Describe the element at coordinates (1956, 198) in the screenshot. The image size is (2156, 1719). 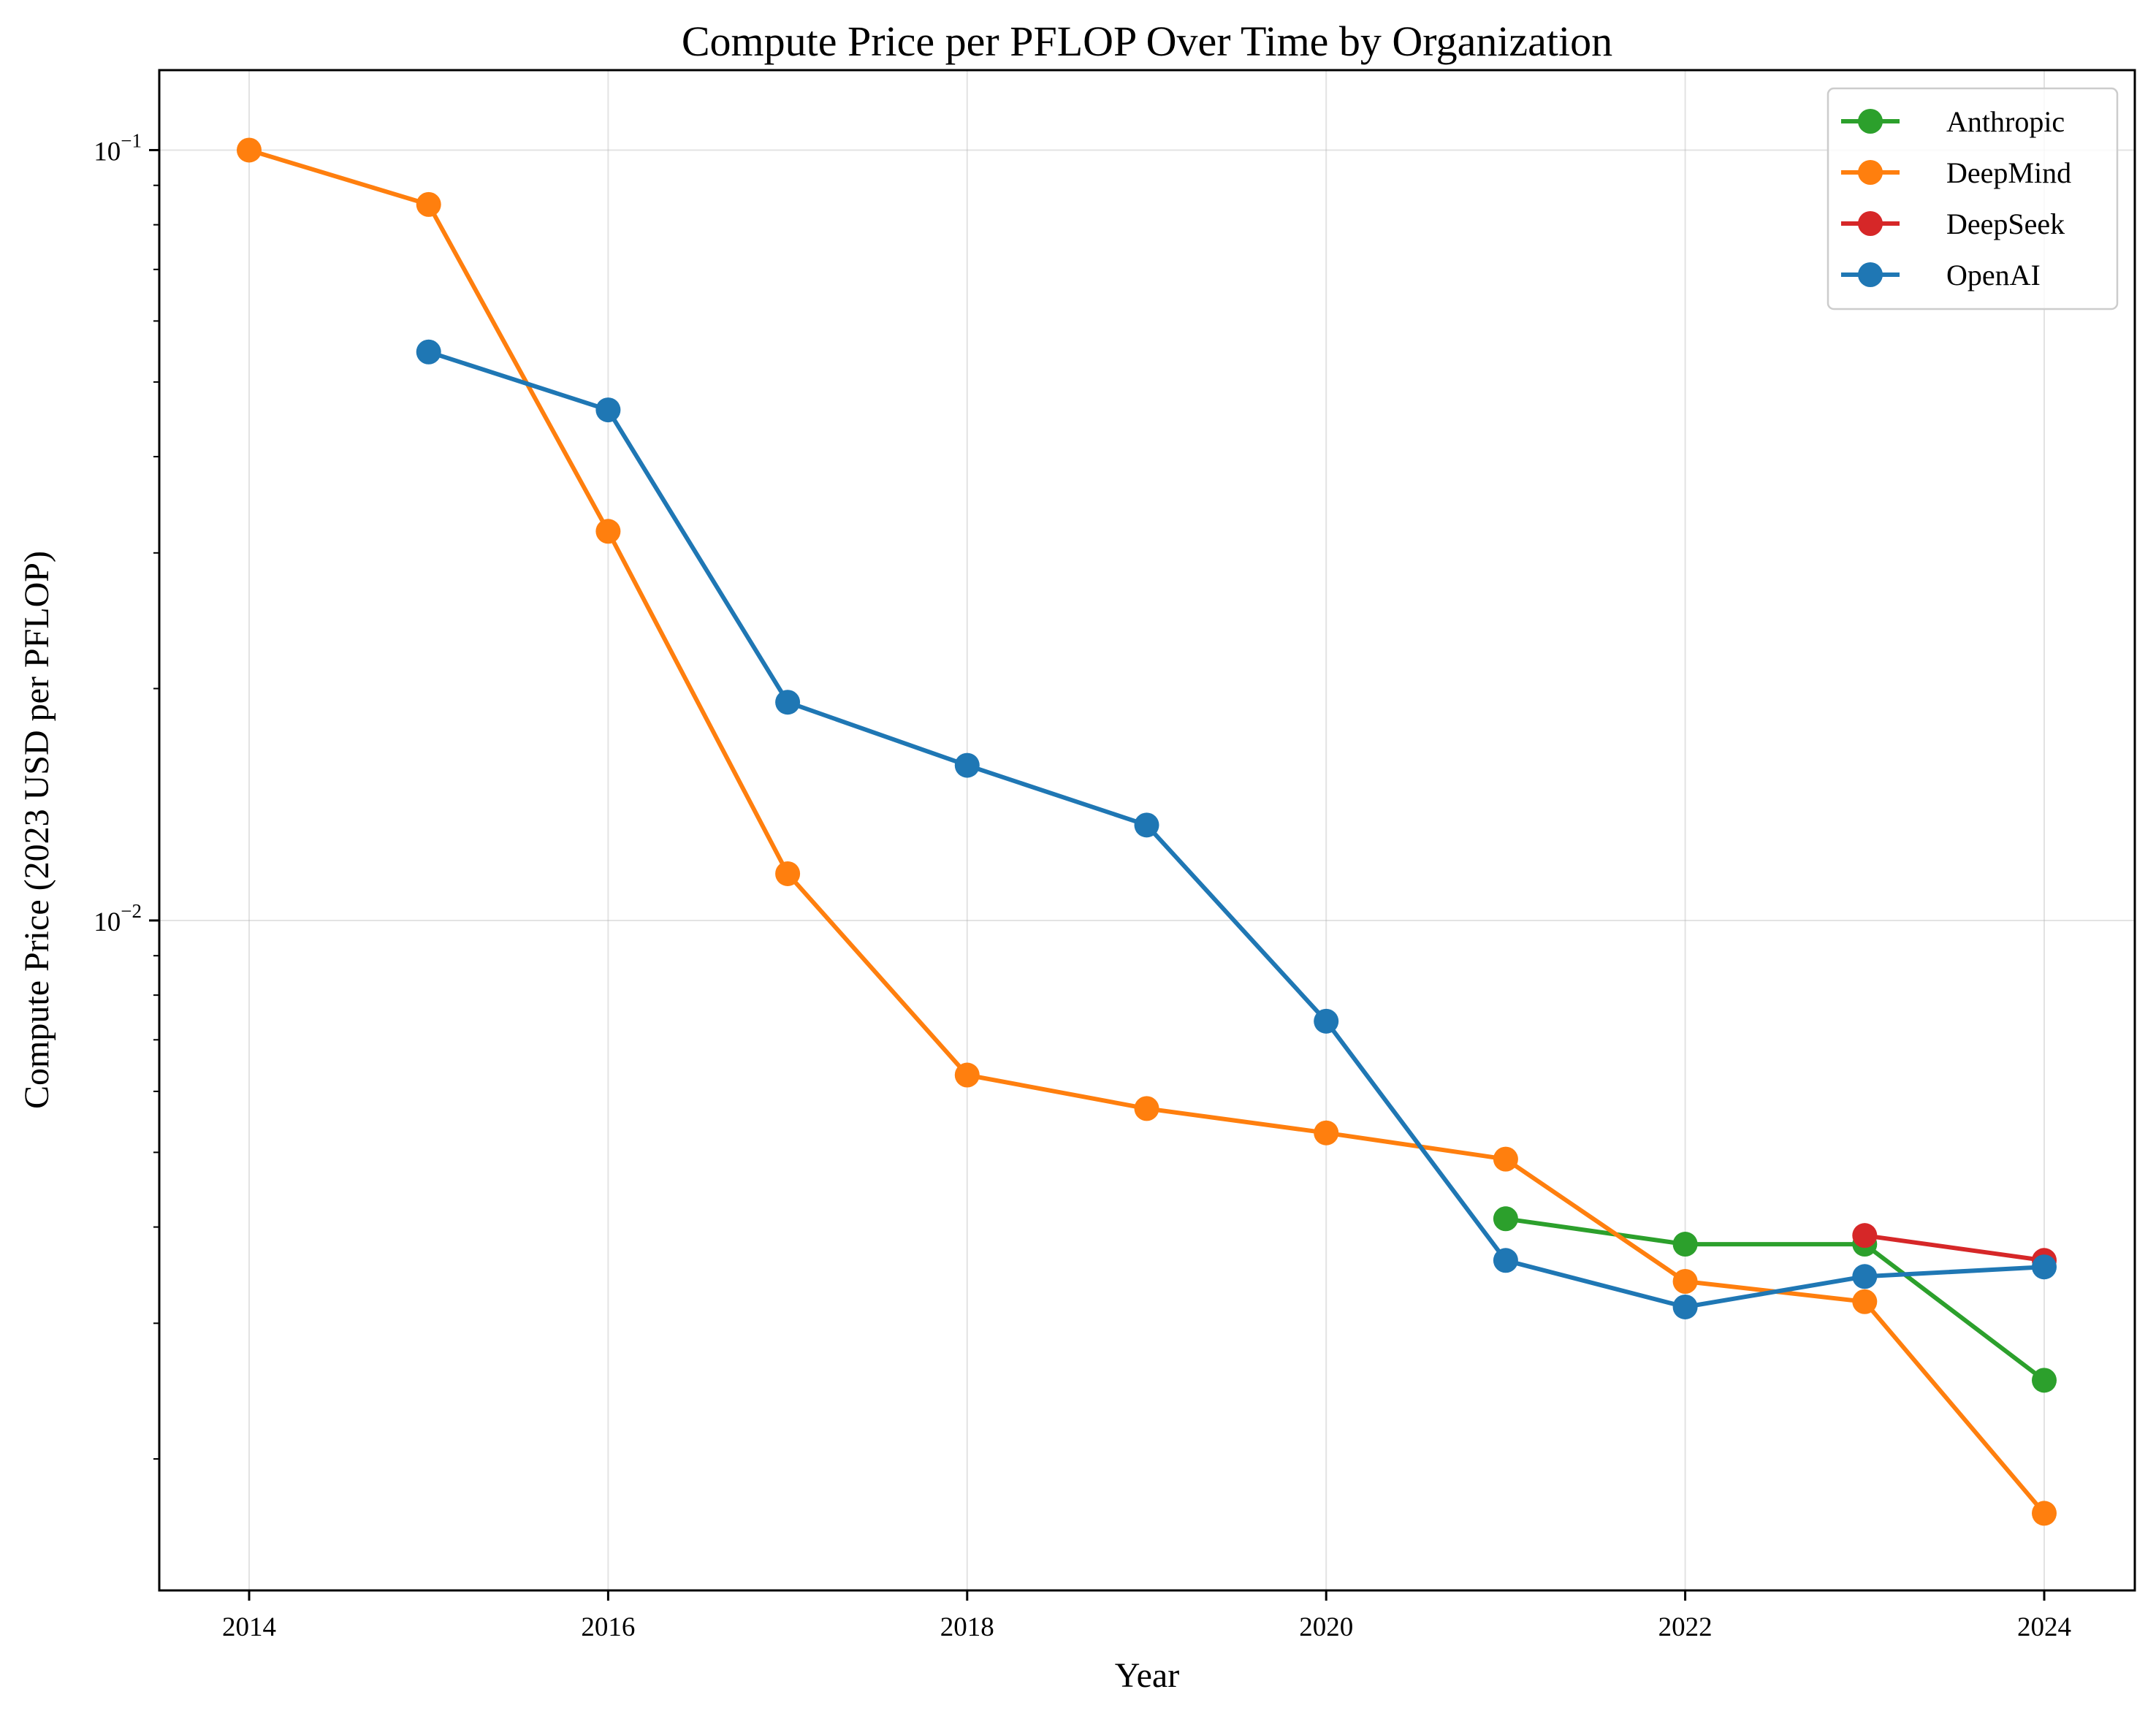
I see `legend-items: Anthropic DeepMind DeepSeek OpenAI` at that location.